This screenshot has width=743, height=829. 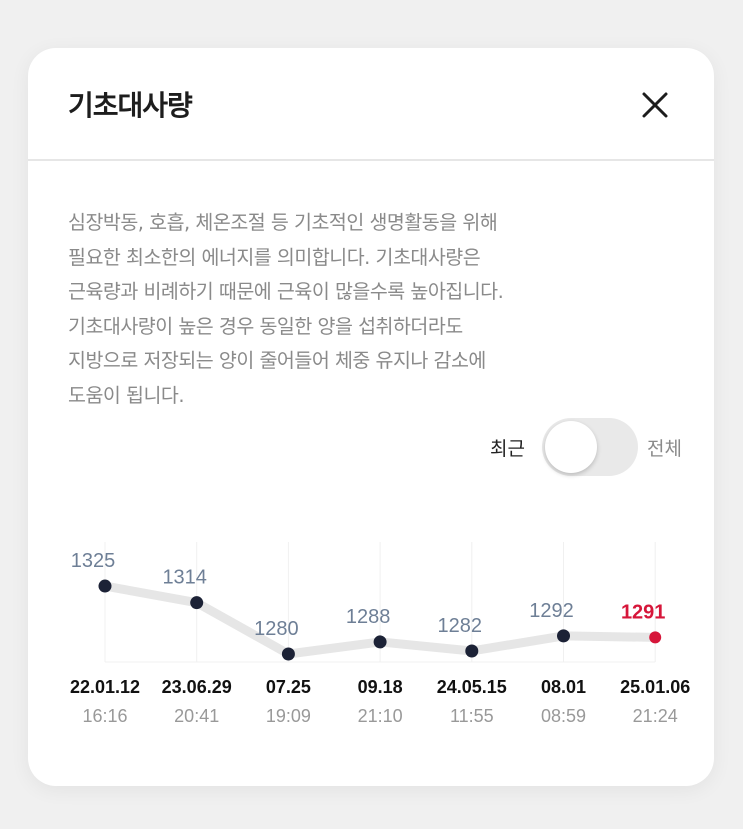 I want to click on x-tick-date: 24.05.15, so click(x=472, y=687).